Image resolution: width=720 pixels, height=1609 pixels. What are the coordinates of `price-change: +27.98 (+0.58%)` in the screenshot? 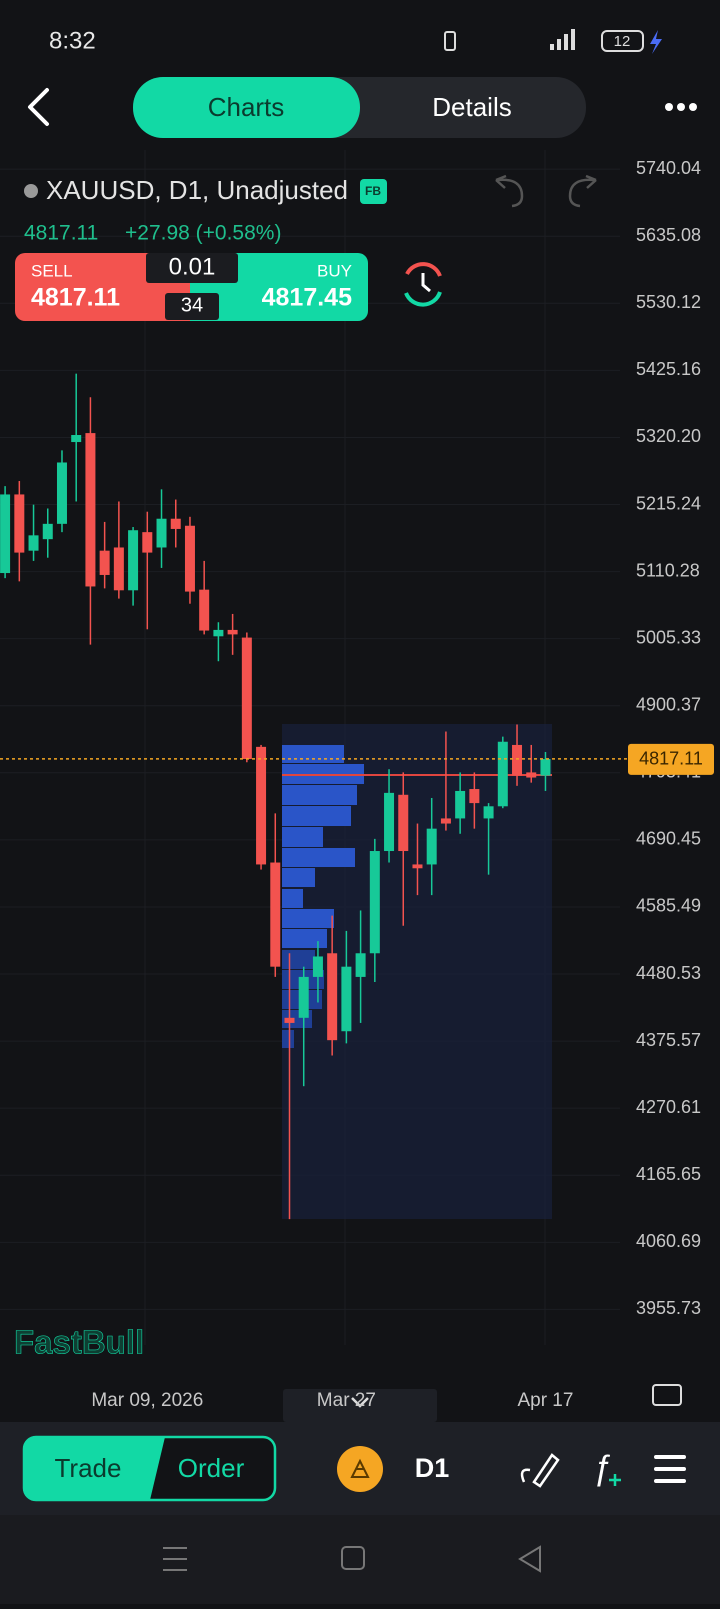 It's located at (203, 233).